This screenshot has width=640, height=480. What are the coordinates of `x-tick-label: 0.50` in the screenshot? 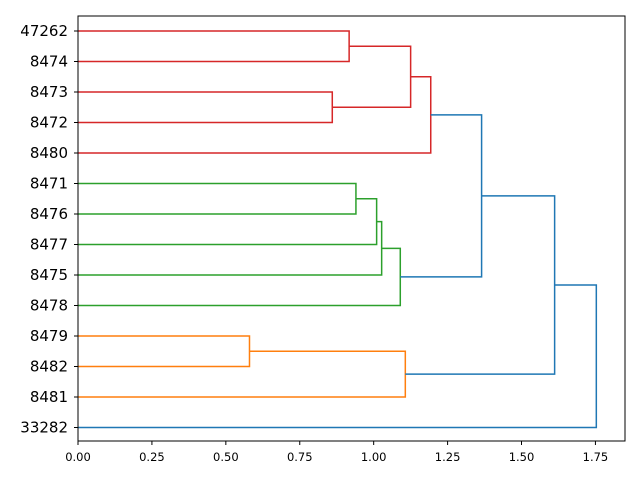 It's located at (226, 457).